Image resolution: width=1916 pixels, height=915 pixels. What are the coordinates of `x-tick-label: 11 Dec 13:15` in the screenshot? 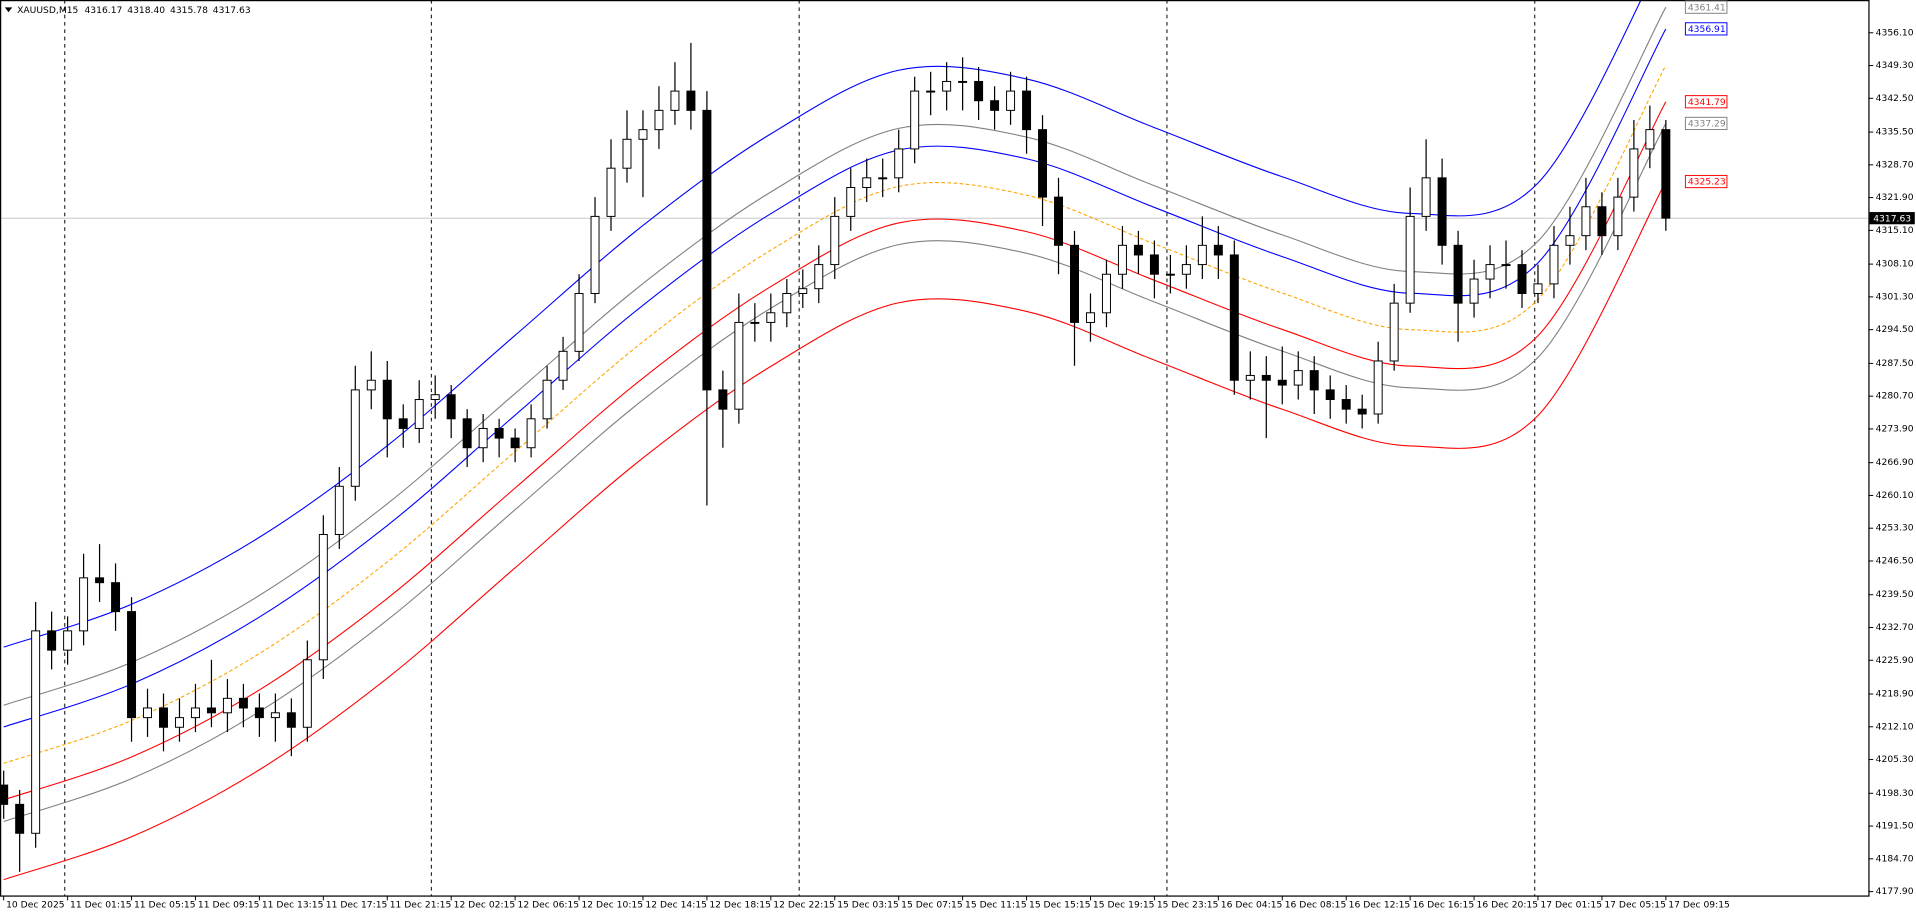 It's located at (293, 905).